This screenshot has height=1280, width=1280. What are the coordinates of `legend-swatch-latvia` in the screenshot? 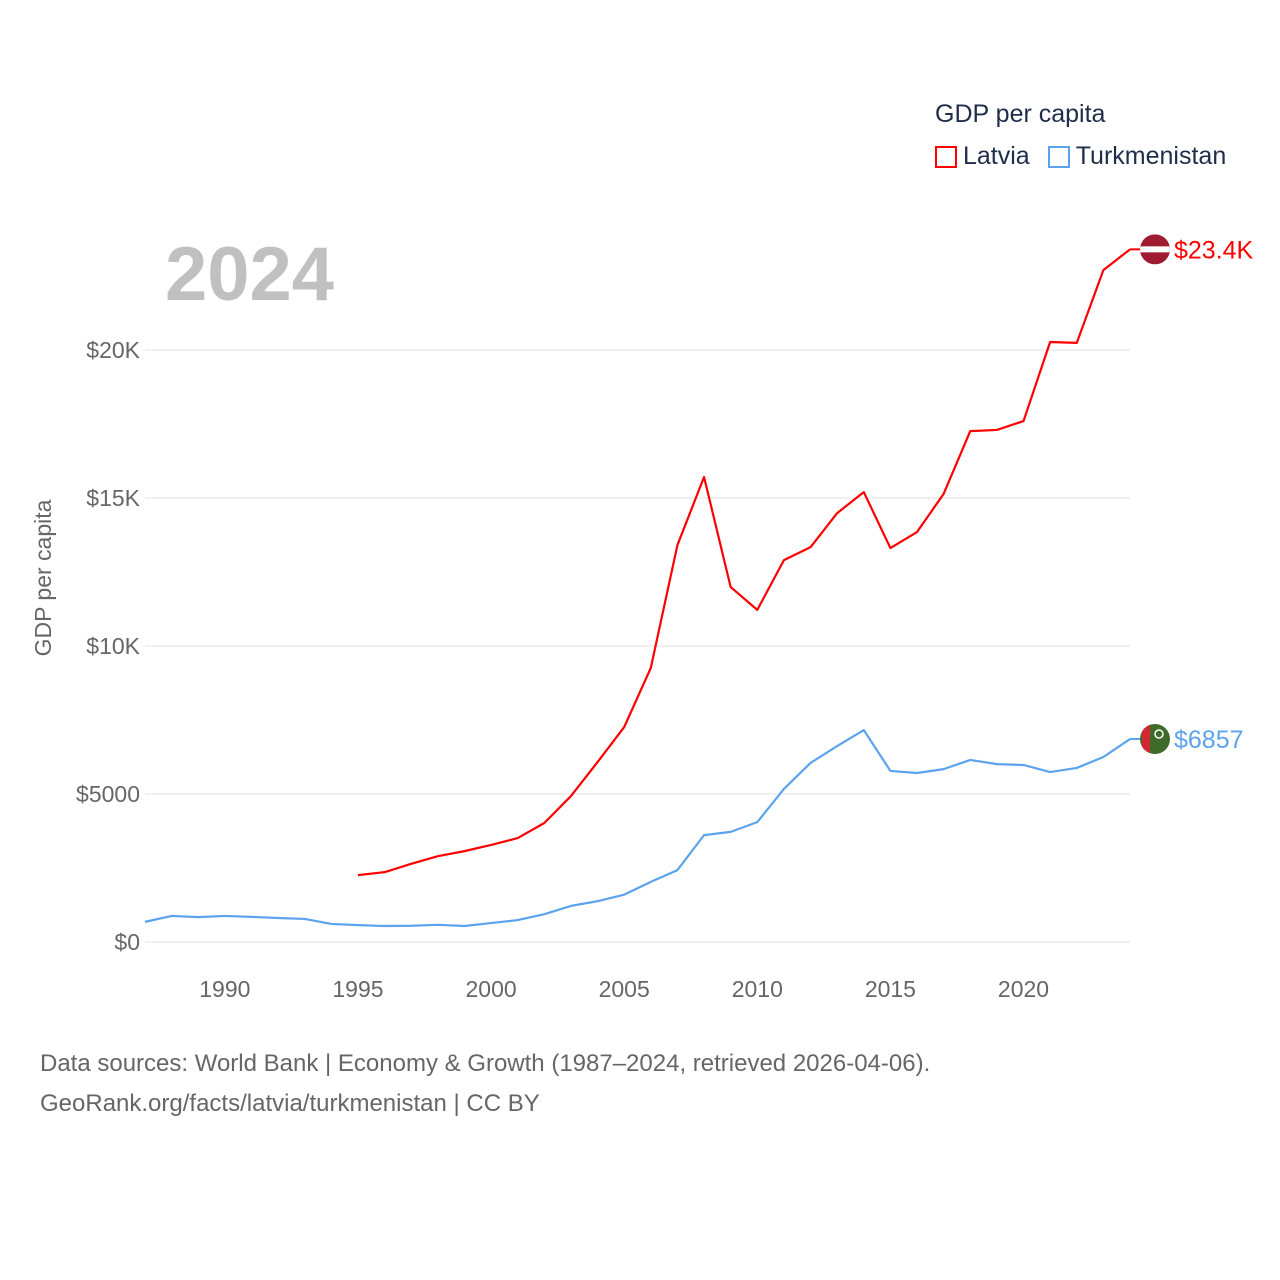 It's located at (946, 156).